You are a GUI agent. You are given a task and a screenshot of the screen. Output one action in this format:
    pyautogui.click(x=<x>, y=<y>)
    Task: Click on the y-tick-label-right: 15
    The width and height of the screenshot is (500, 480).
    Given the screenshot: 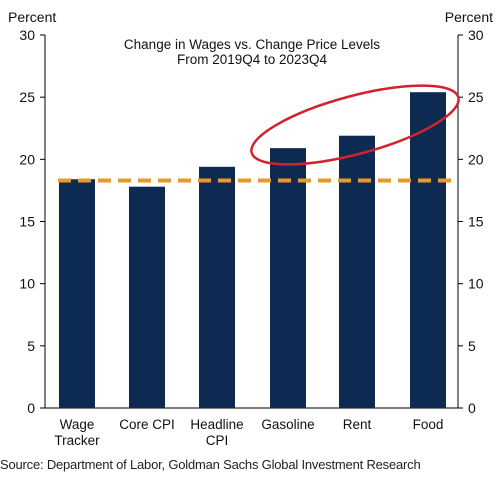 What is the action you would take?
    pyautogui.click(x=476, y=222)
    